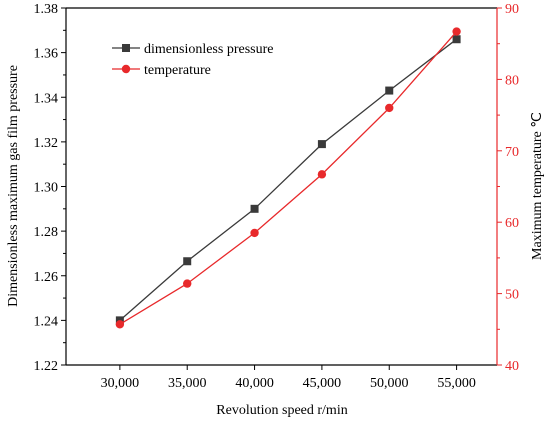 This screenshot has height=424, width=550. Describe the element at coordinates (192, 60) in the screenshot. I see `legend: dimensionless pressure temperature` at that location.